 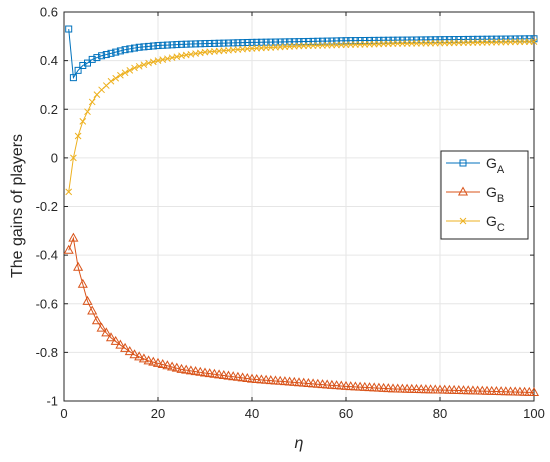 What do you see at coordinates (47, 303) in the screenshot?
I see `y-tick-label: -0.6` at bounding box center [47, 303].